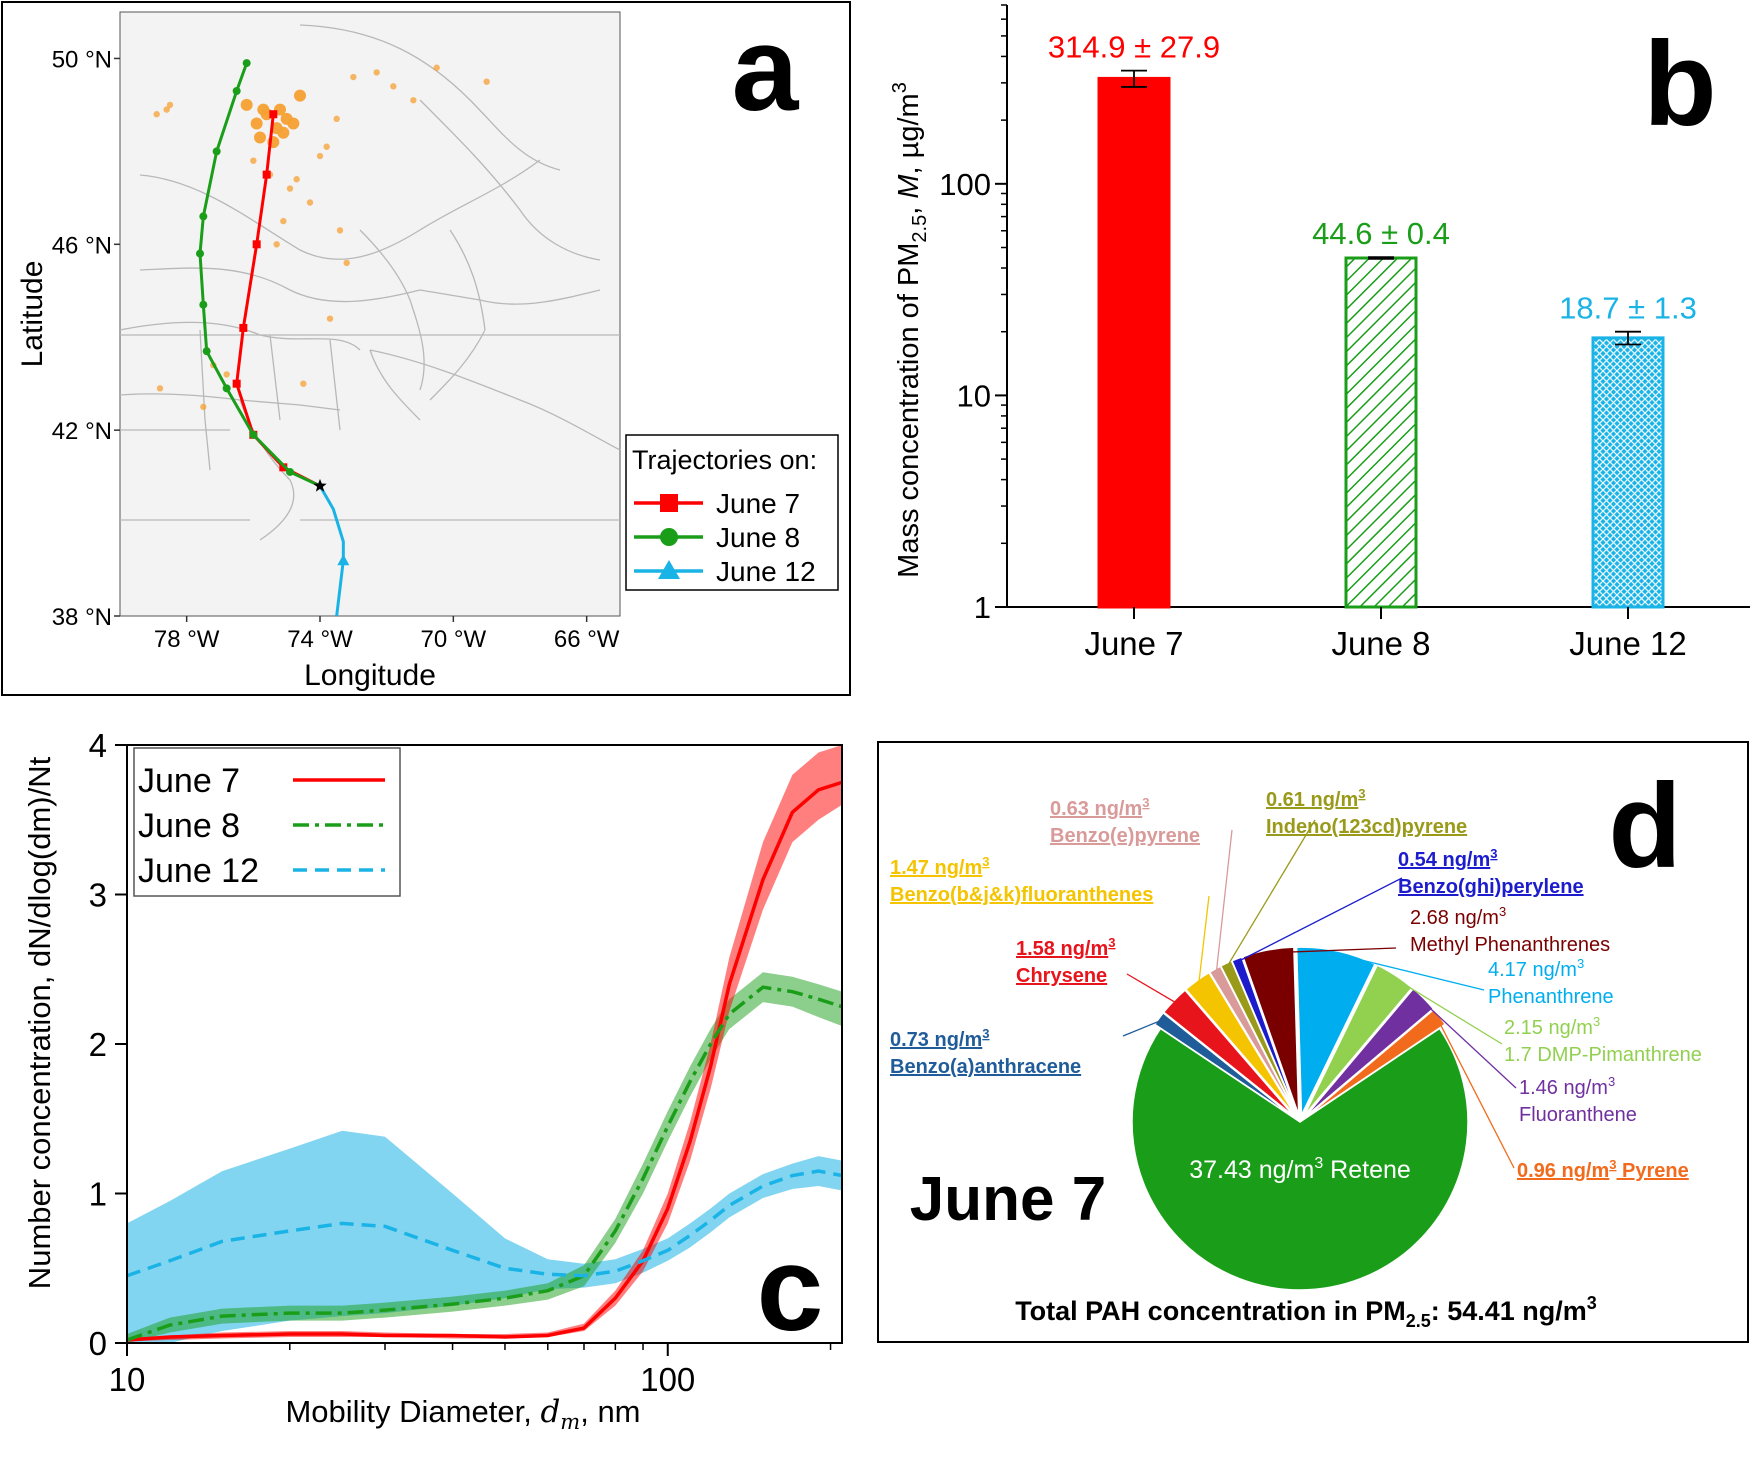 The height and width of the screenshot is (1460, 1752). I want to click on panel-d-label: d, so click(1644, 826).